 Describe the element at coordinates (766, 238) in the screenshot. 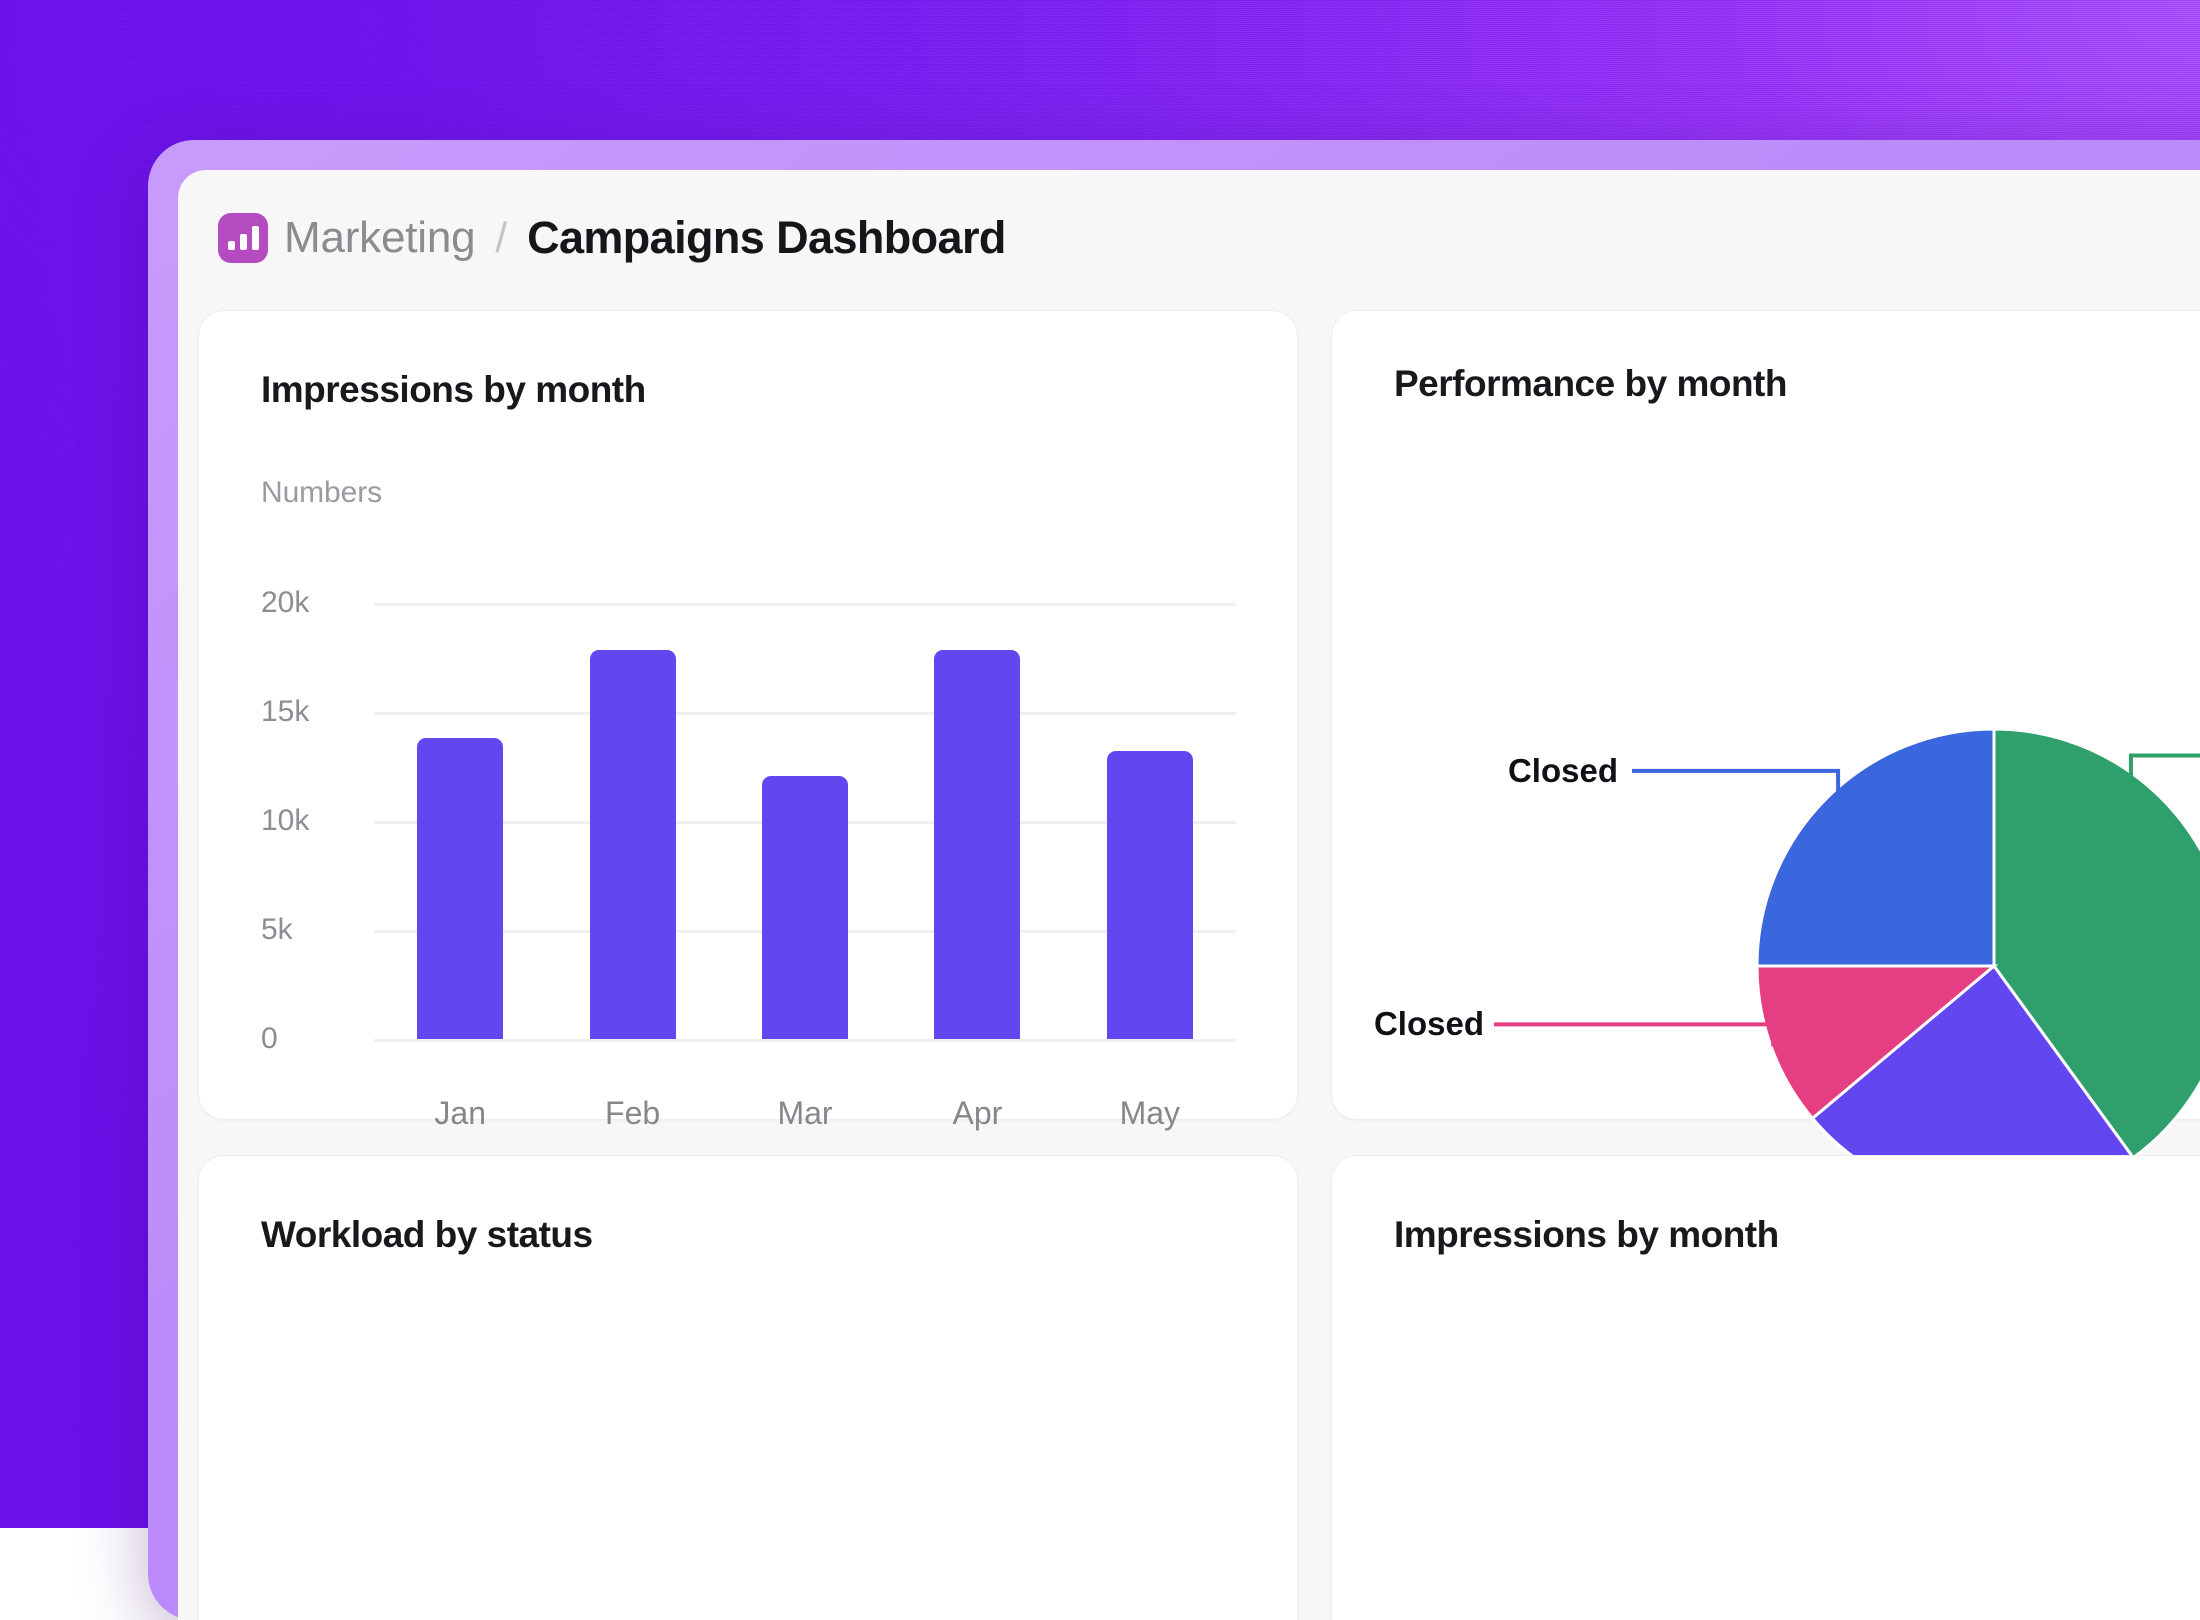

I see `page-title: Campaigns Dashboard` at that location.